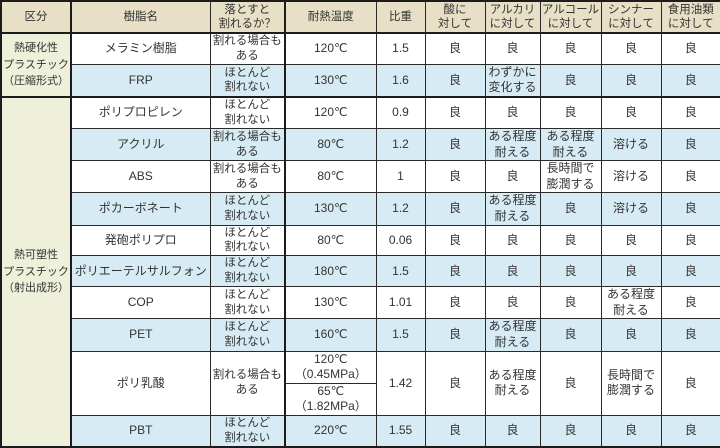 This screenshot has height=448, width=720. Describe the element at coordinates (400, 240) in the screenshot. I see `specific-gravity-cell: 0.06` at that location.